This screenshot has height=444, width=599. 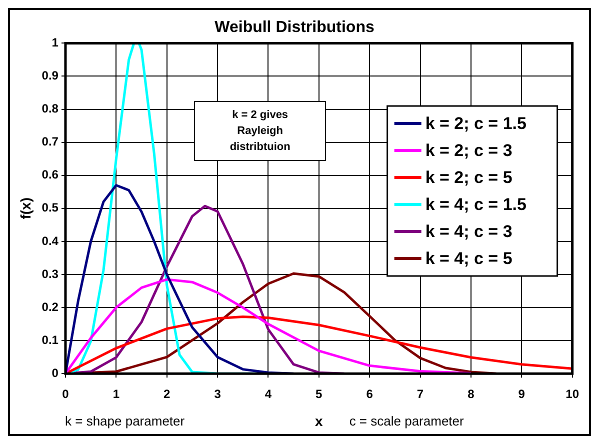 What do you see at coordinates (50, 109) in the screenshot?
I see `y-tick-label: 0.8` at bounding box center [50, 109].